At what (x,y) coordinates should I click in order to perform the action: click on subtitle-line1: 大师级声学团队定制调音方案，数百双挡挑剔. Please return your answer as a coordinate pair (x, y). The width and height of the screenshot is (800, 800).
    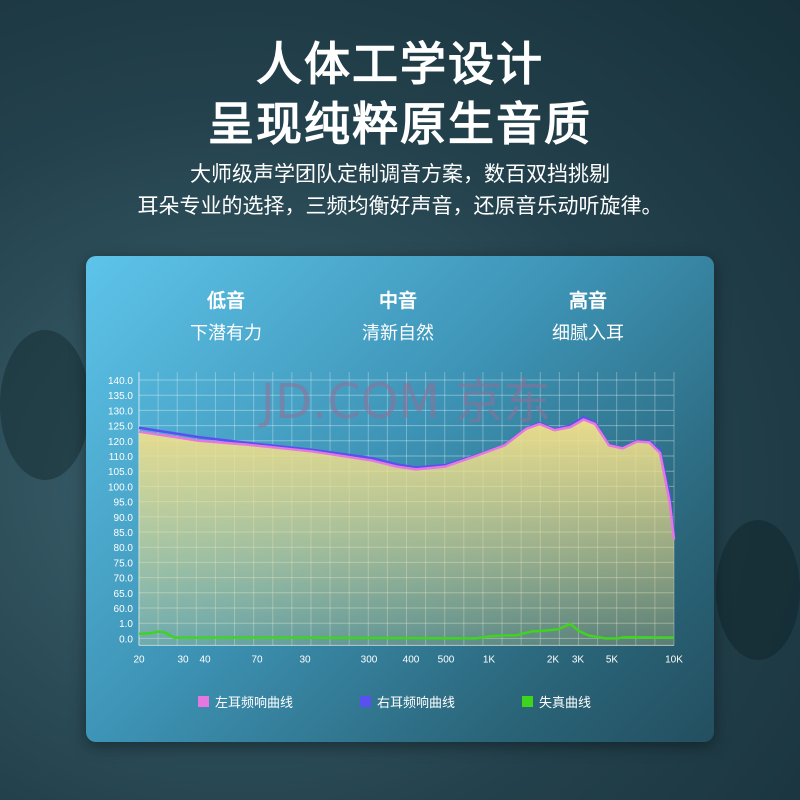
    Looking at the image, I should click on (400, 174).